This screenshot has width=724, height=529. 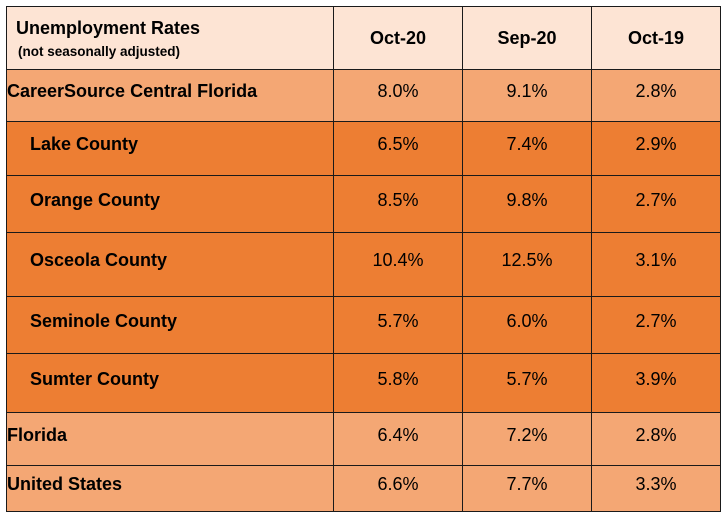 I want to click on row-label: Osceola County, so click(x=99, y=260).